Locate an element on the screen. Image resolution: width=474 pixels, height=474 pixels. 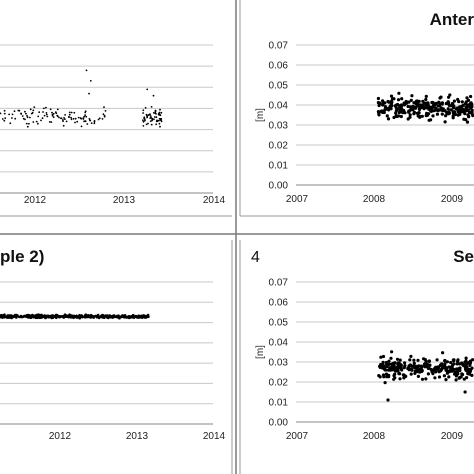
panel-number: 4 is located at coordinates (255, 257).